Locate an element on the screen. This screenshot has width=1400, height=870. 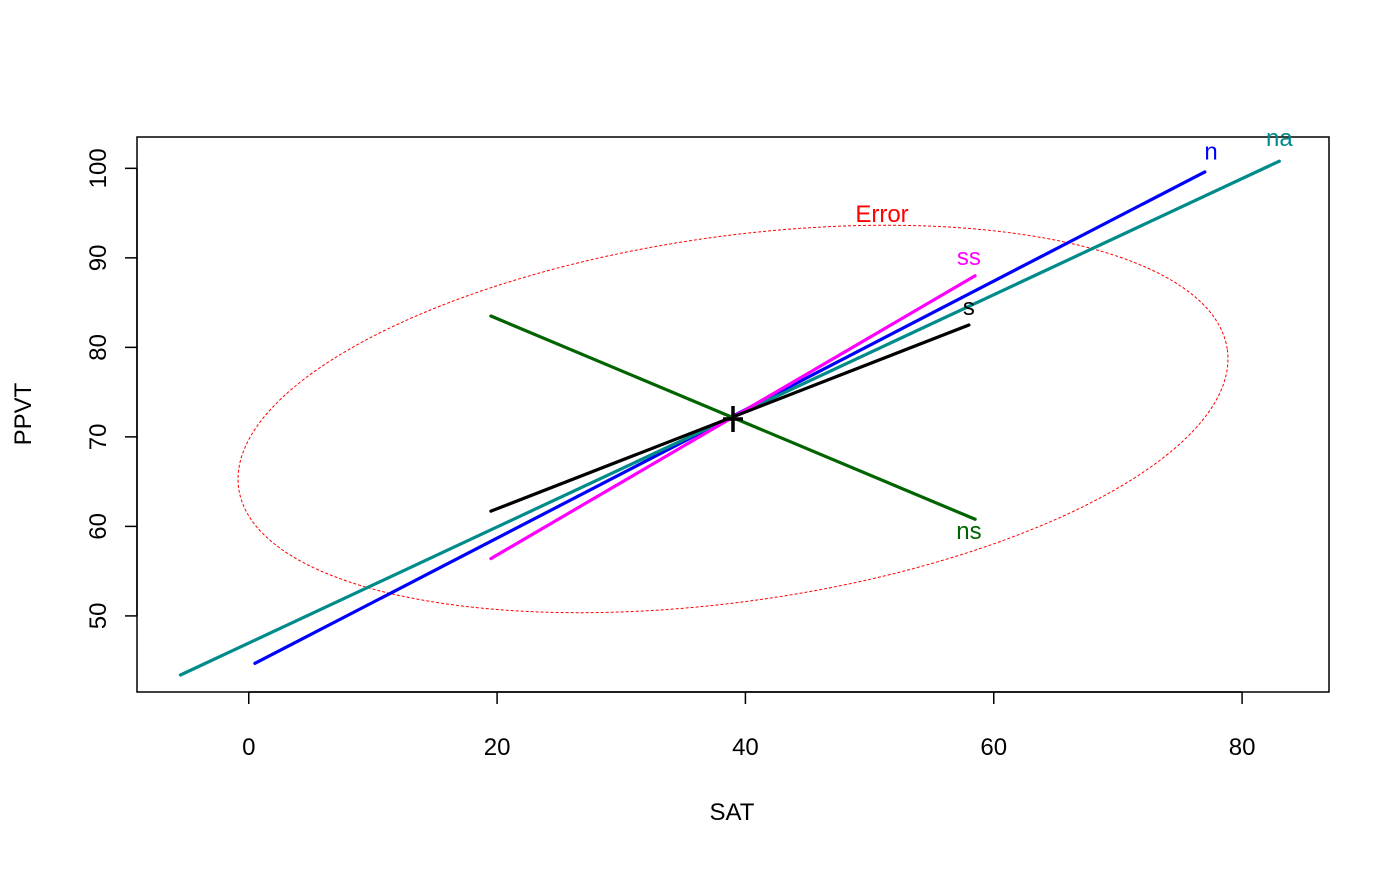
x-tick-label: 0 is located at coordinates (248, 747).